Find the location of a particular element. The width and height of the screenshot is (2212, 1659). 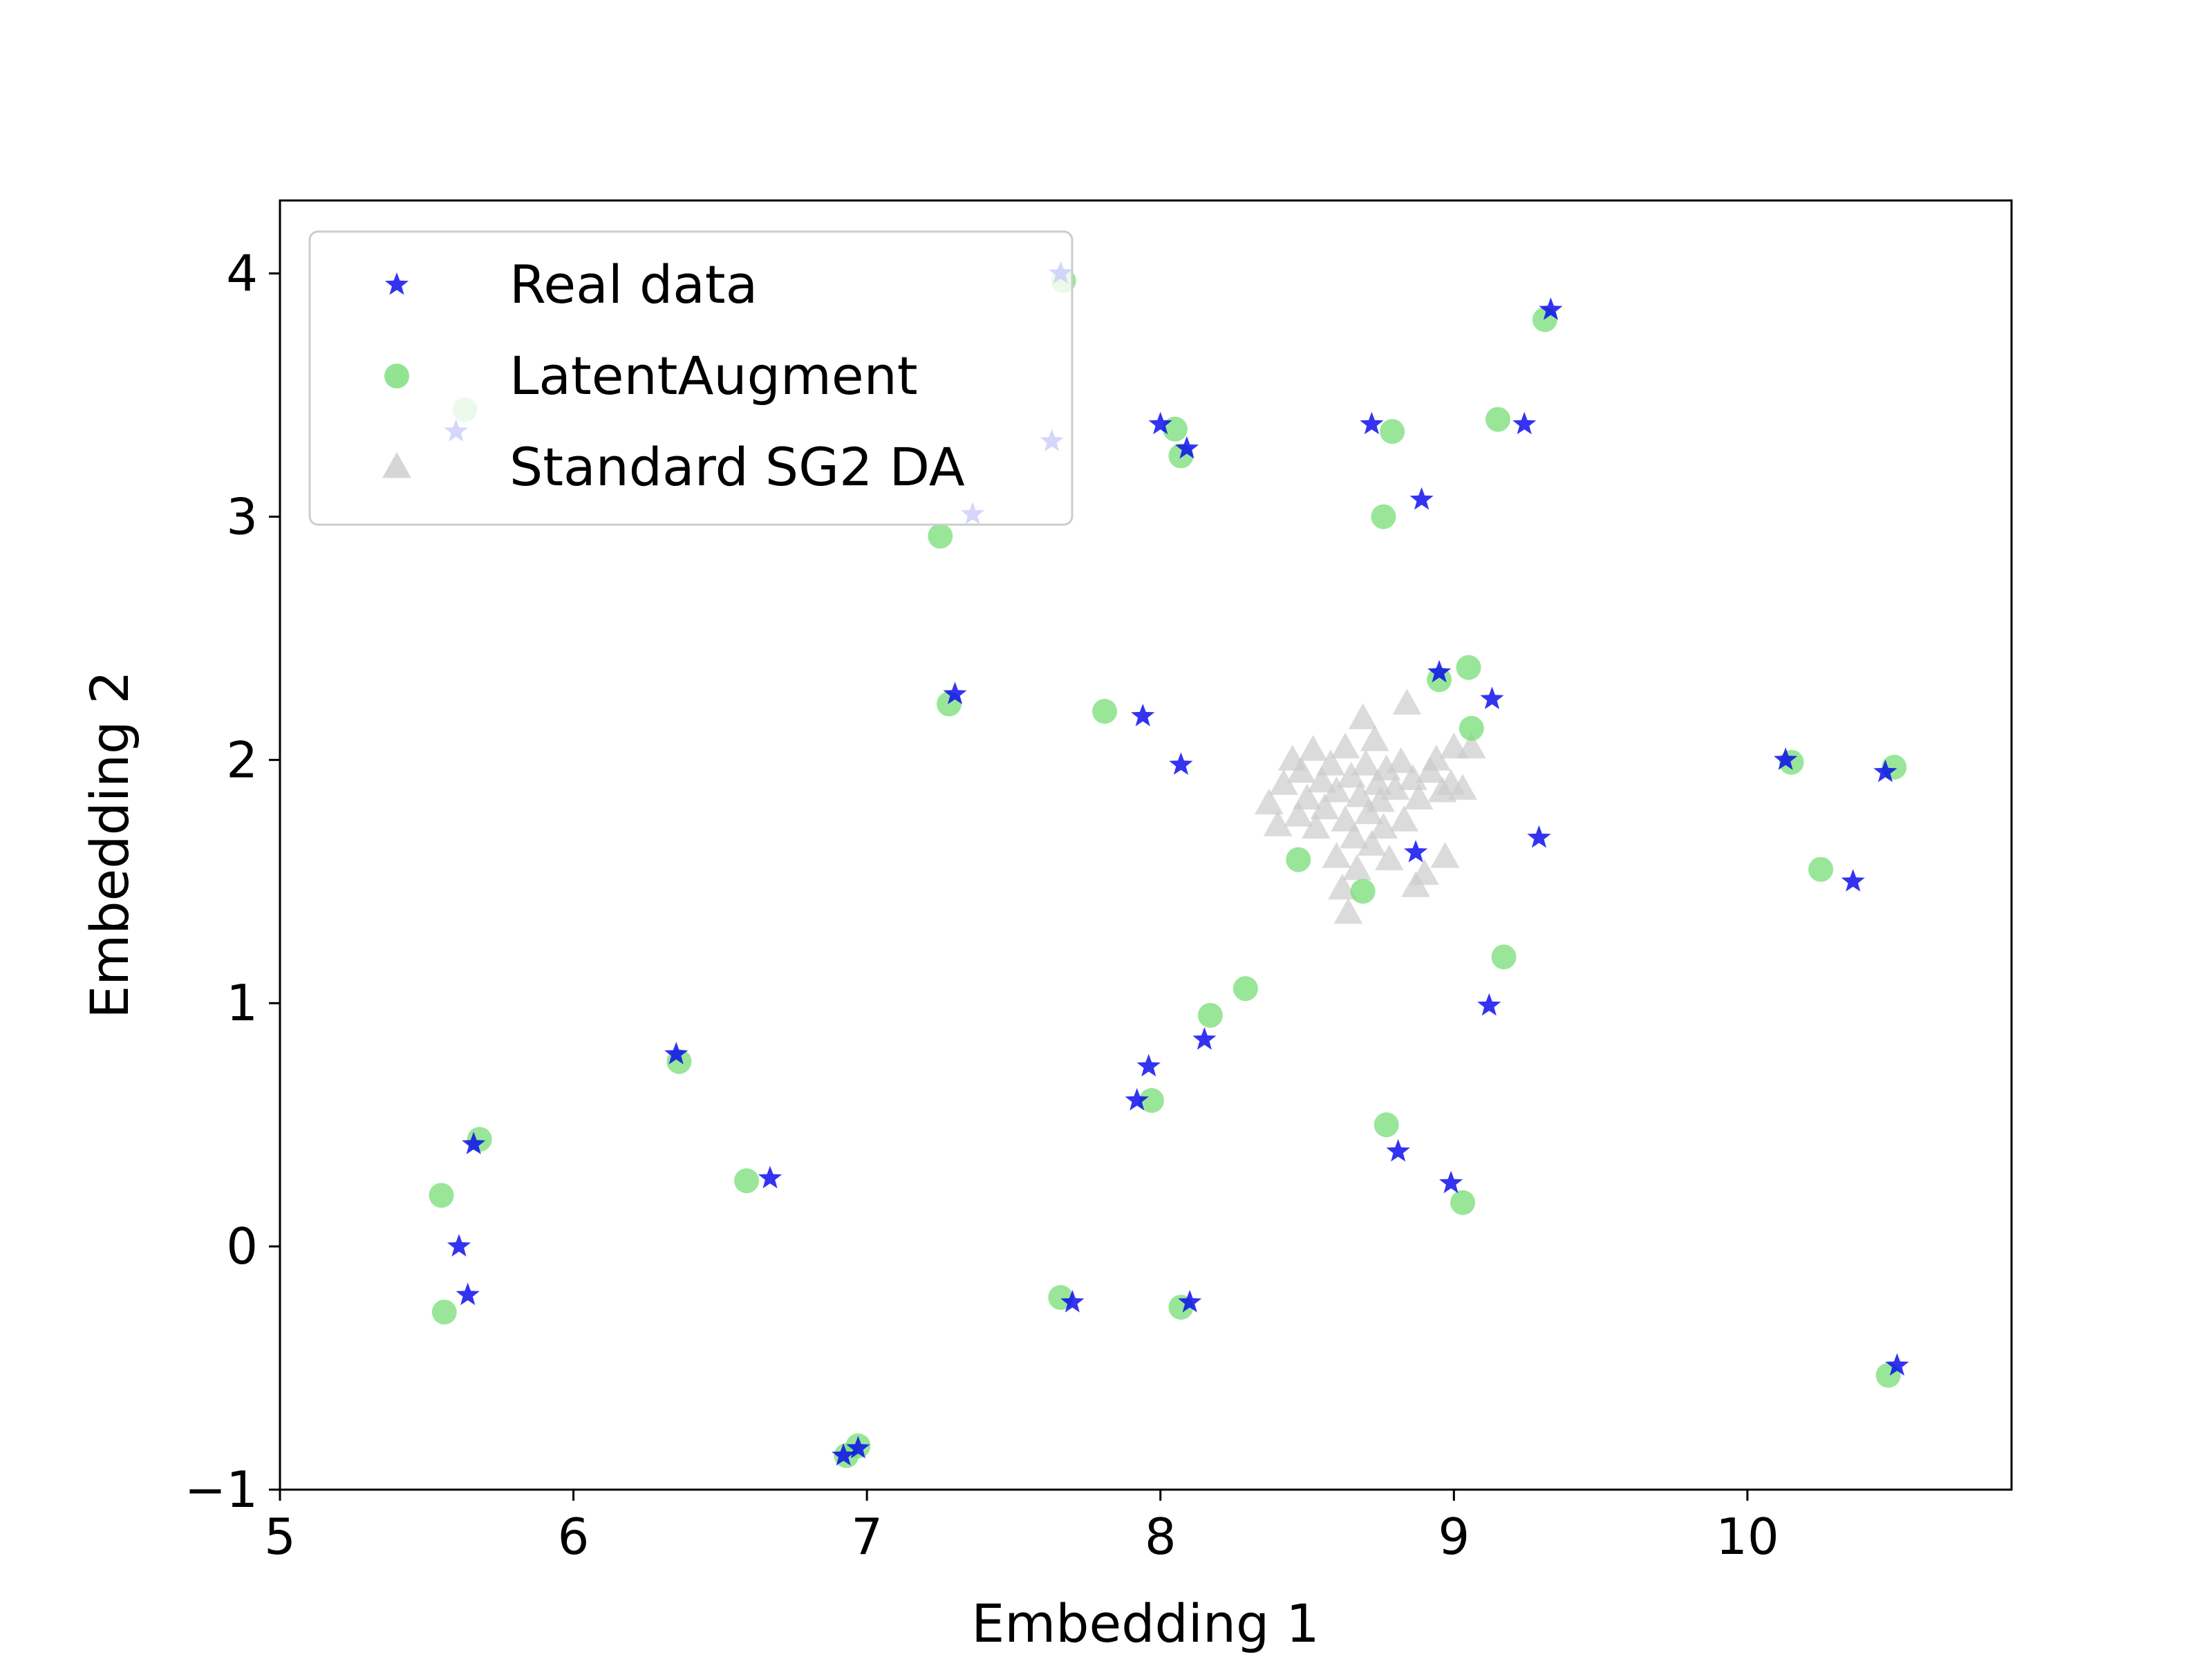

x-tick-label: 7 is located at coordinates (867, 1537).